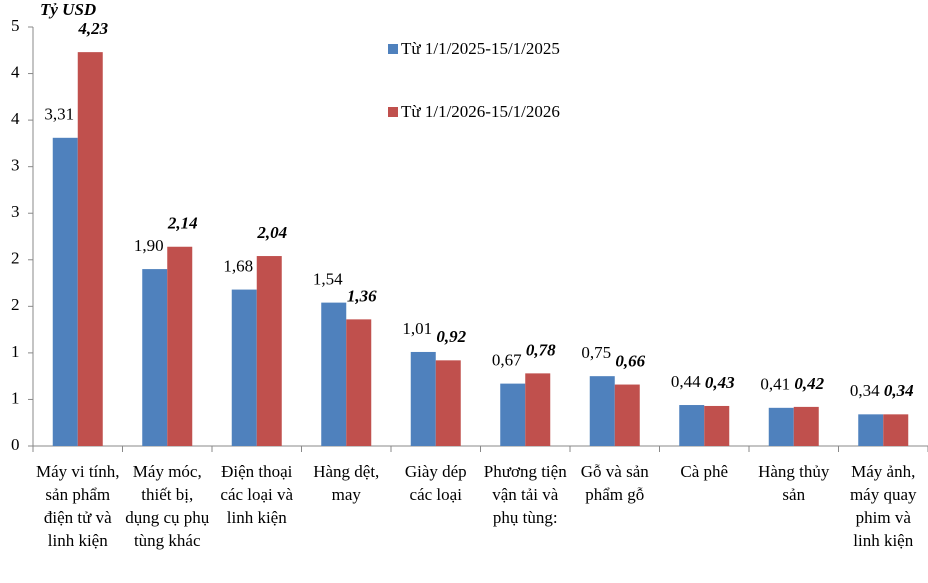 This screenshot has width=928, height=583. I want to click on legend-label: Từ 1/1/2025-15/1/2025, so click(480, 48).